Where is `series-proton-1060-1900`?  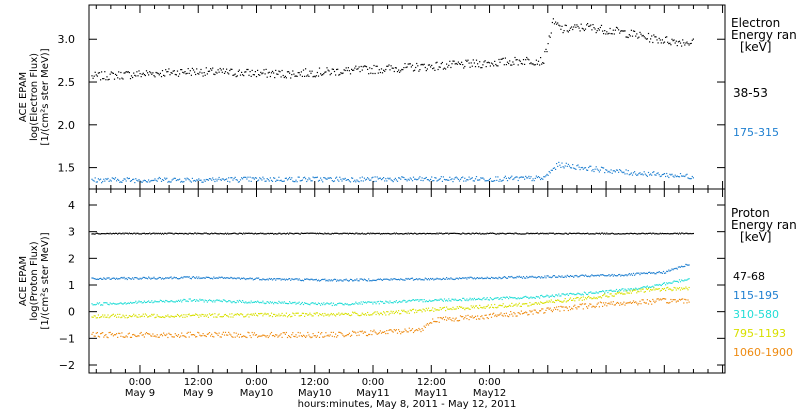 series-proton-1060-1900 is located at coordinates (390, 318).